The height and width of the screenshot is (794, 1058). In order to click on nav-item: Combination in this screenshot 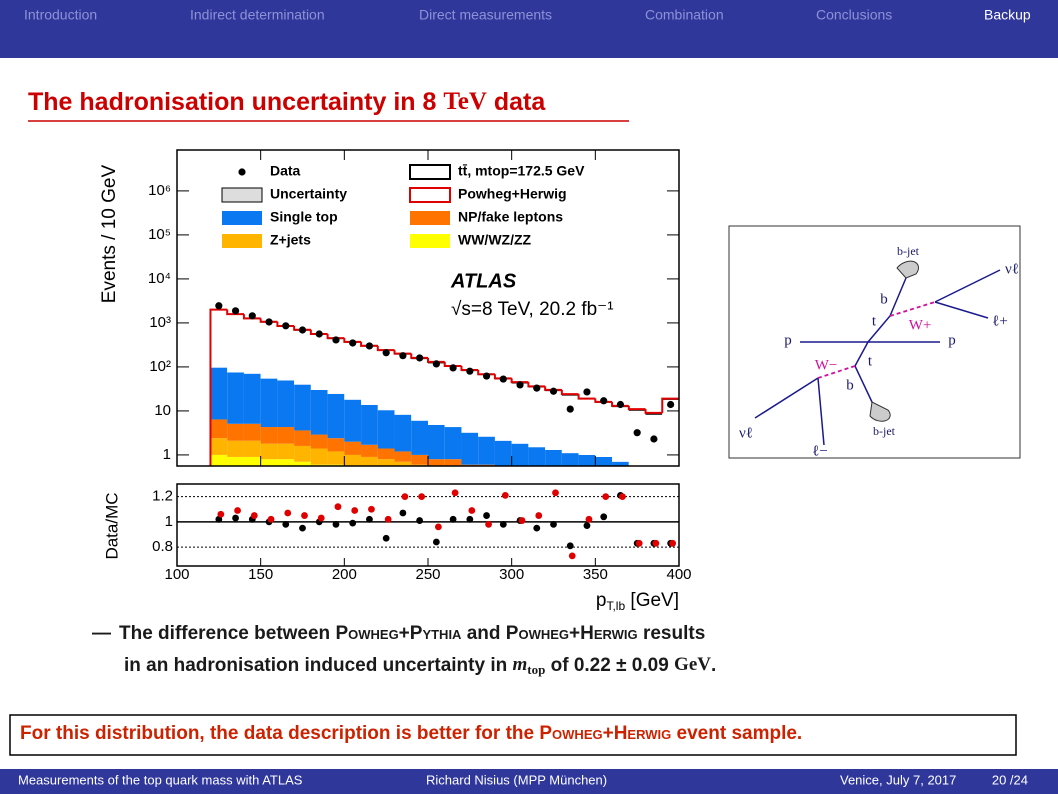, I will do `click(684, 15)`.